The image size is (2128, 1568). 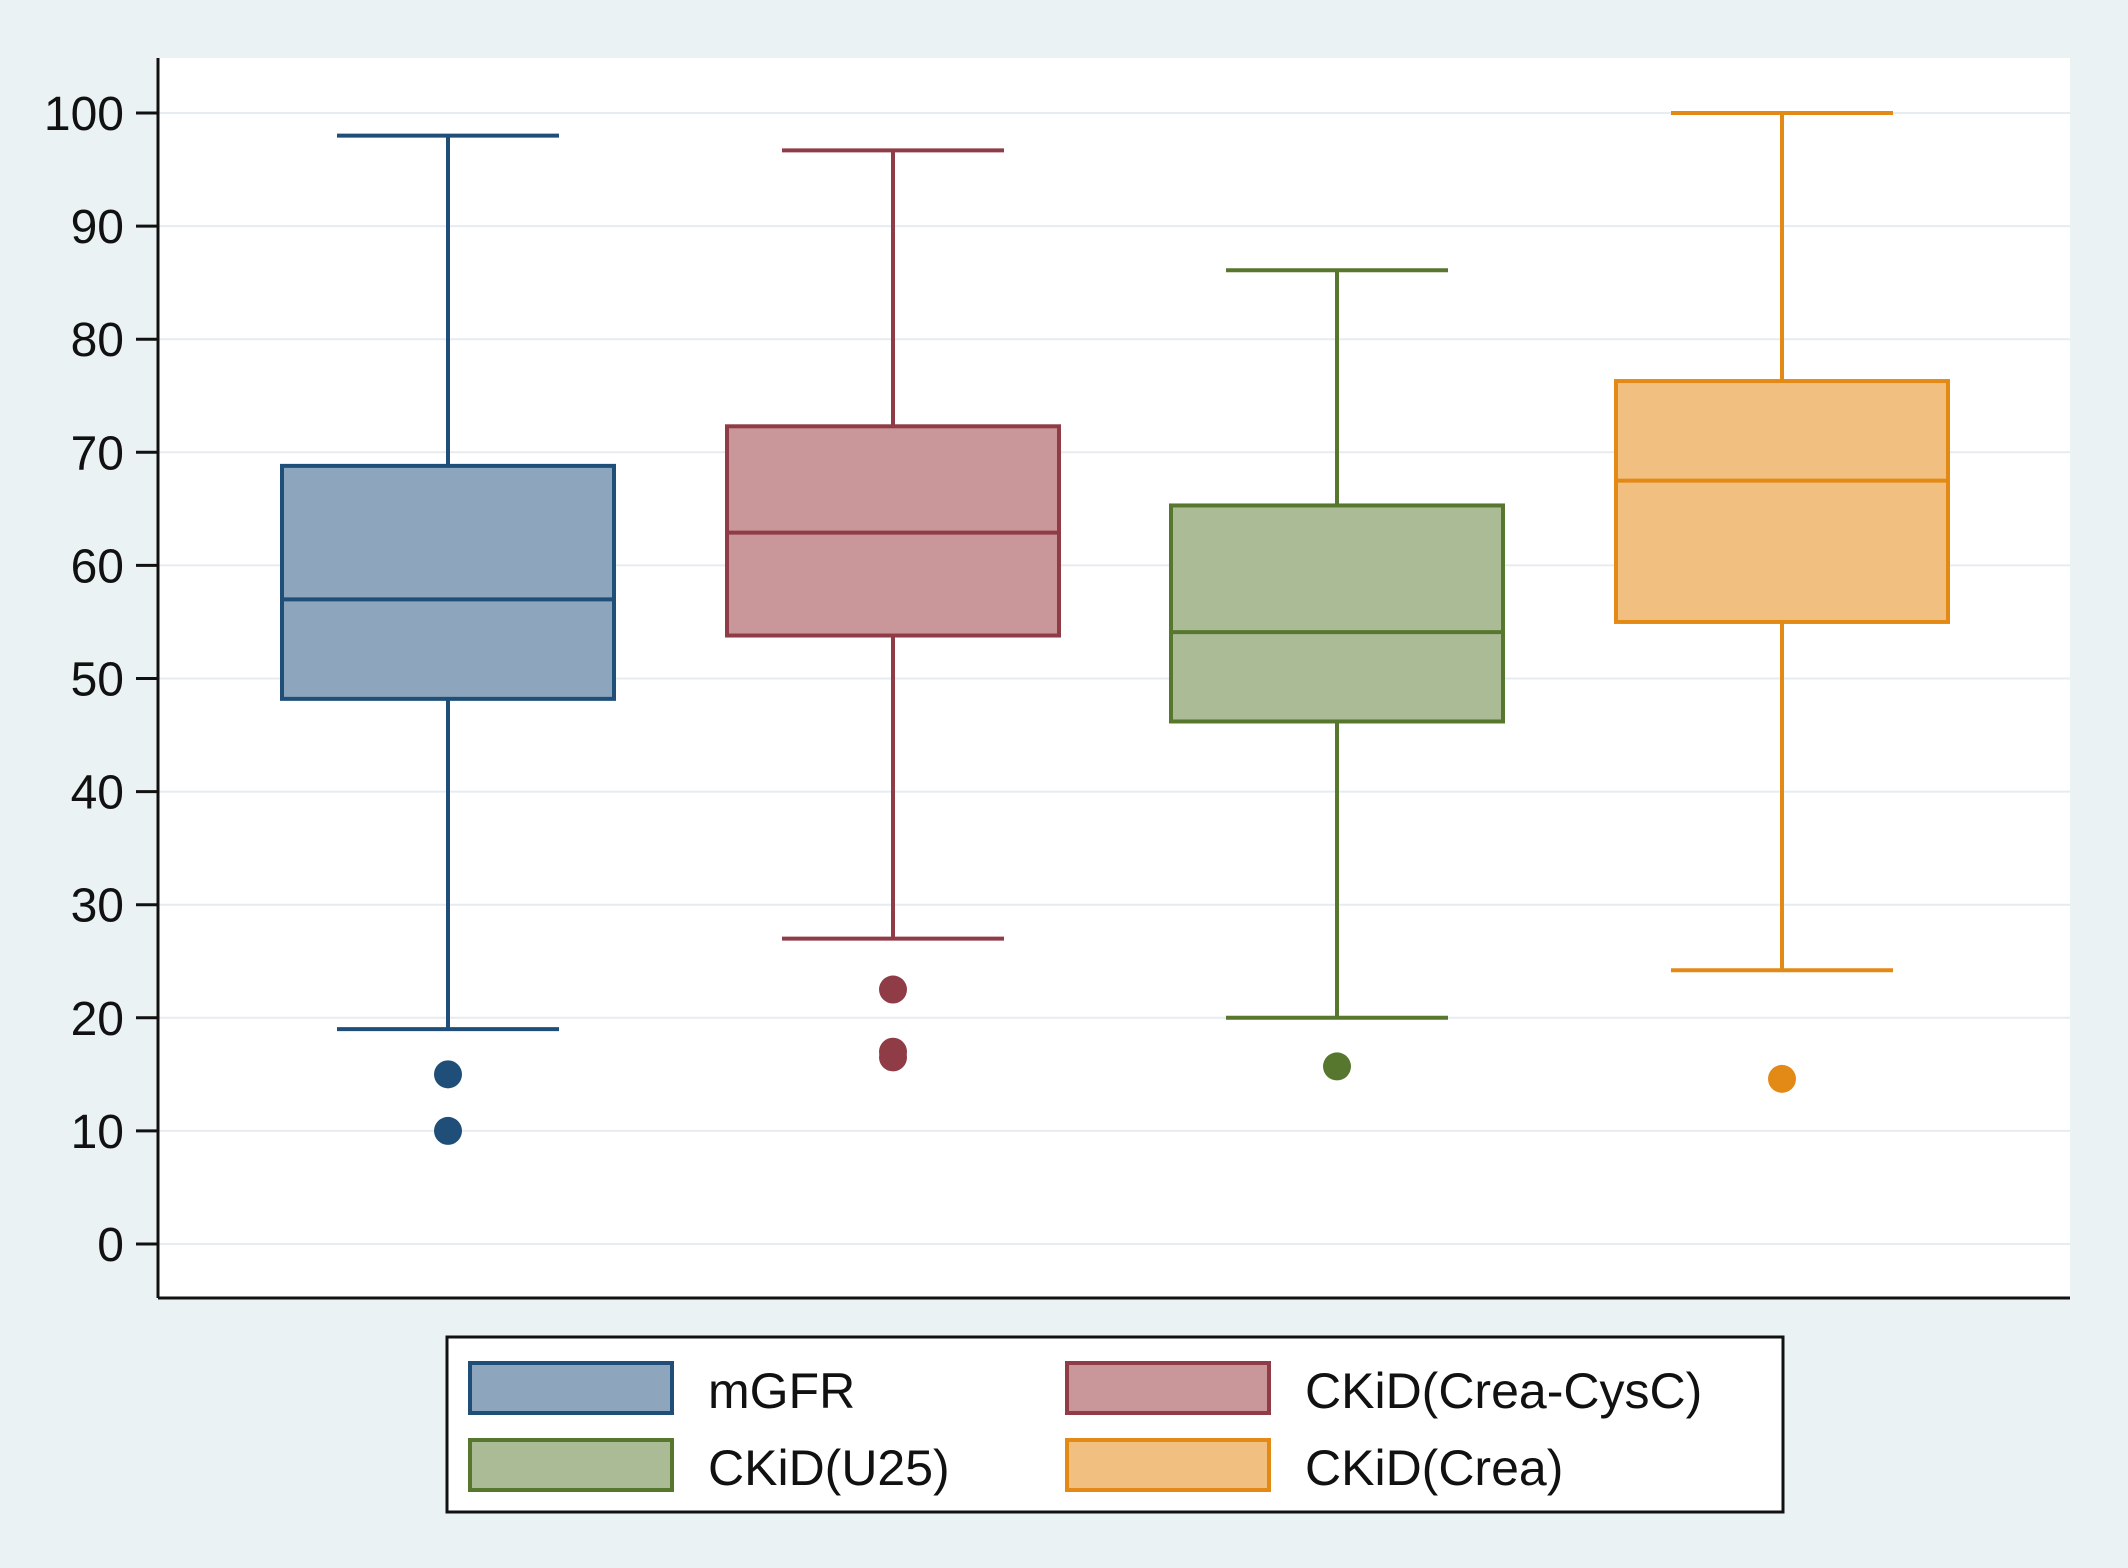 I want to click on legend-label: CKiD(Crea), so click(x=1434, y=1468).